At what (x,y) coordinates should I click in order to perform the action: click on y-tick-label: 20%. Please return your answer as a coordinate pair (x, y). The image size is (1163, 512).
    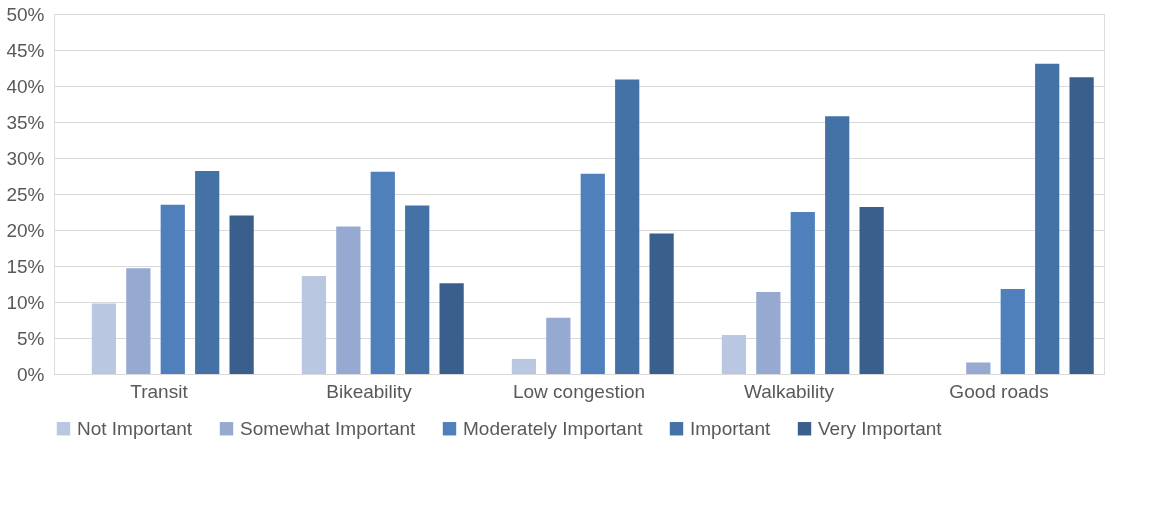
    Looking at the image, I should click on (25, 230).